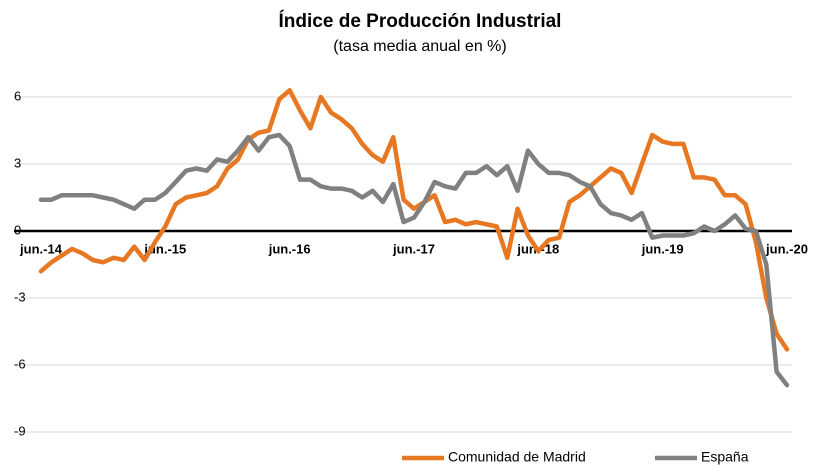 The width and height of the screenshot is (813, 466). I want to click on legend-label: Comunidad de Madrid, so click(517, 457).